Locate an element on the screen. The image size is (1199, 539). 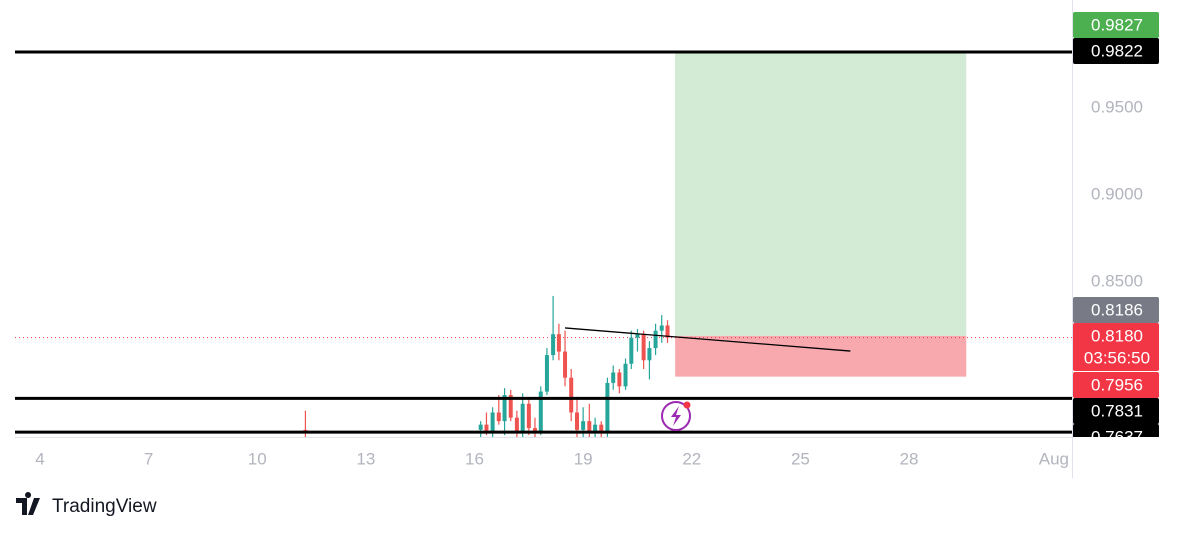
x-tick-label: Aug is located at coordinates (1054, 458).